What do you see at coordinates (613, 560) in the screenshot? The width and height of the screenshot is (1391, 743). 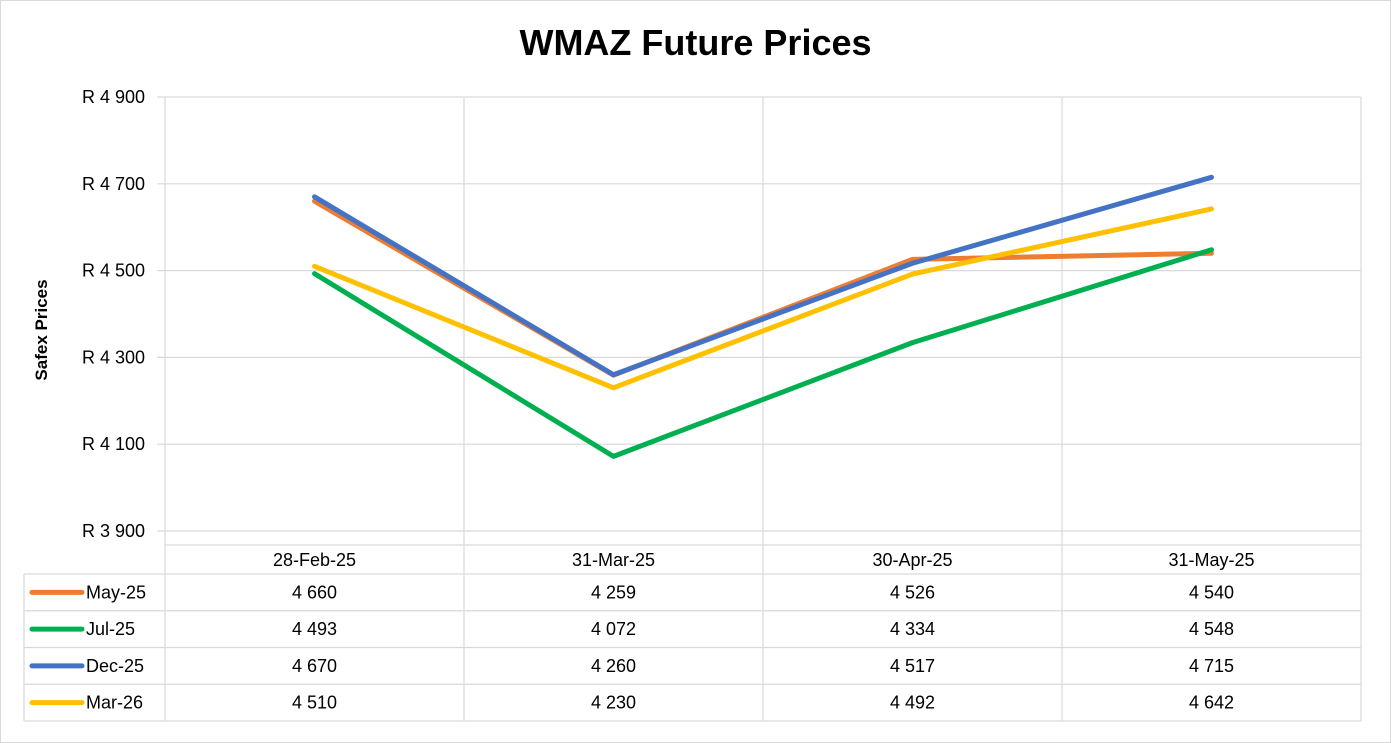 I see `x-tick-label: 31-Mar-25` at bounding box center [613, 560].